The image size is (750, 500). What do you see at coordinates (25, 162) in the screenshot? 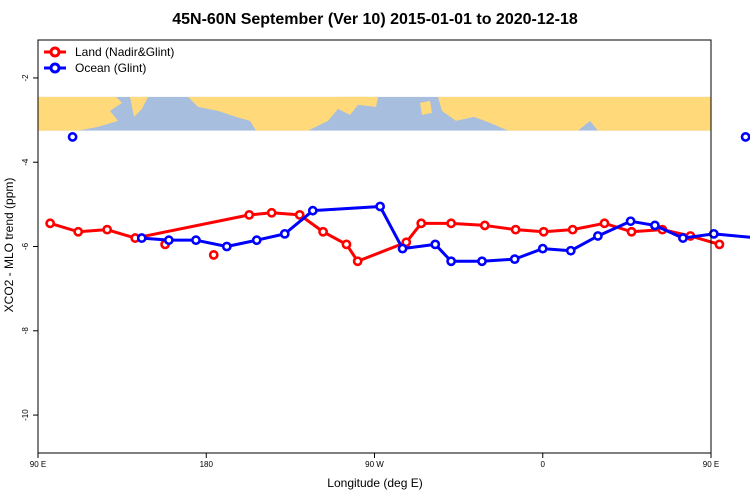
I see `y-tick-label-1: -4` at bounding box center [25, 162].